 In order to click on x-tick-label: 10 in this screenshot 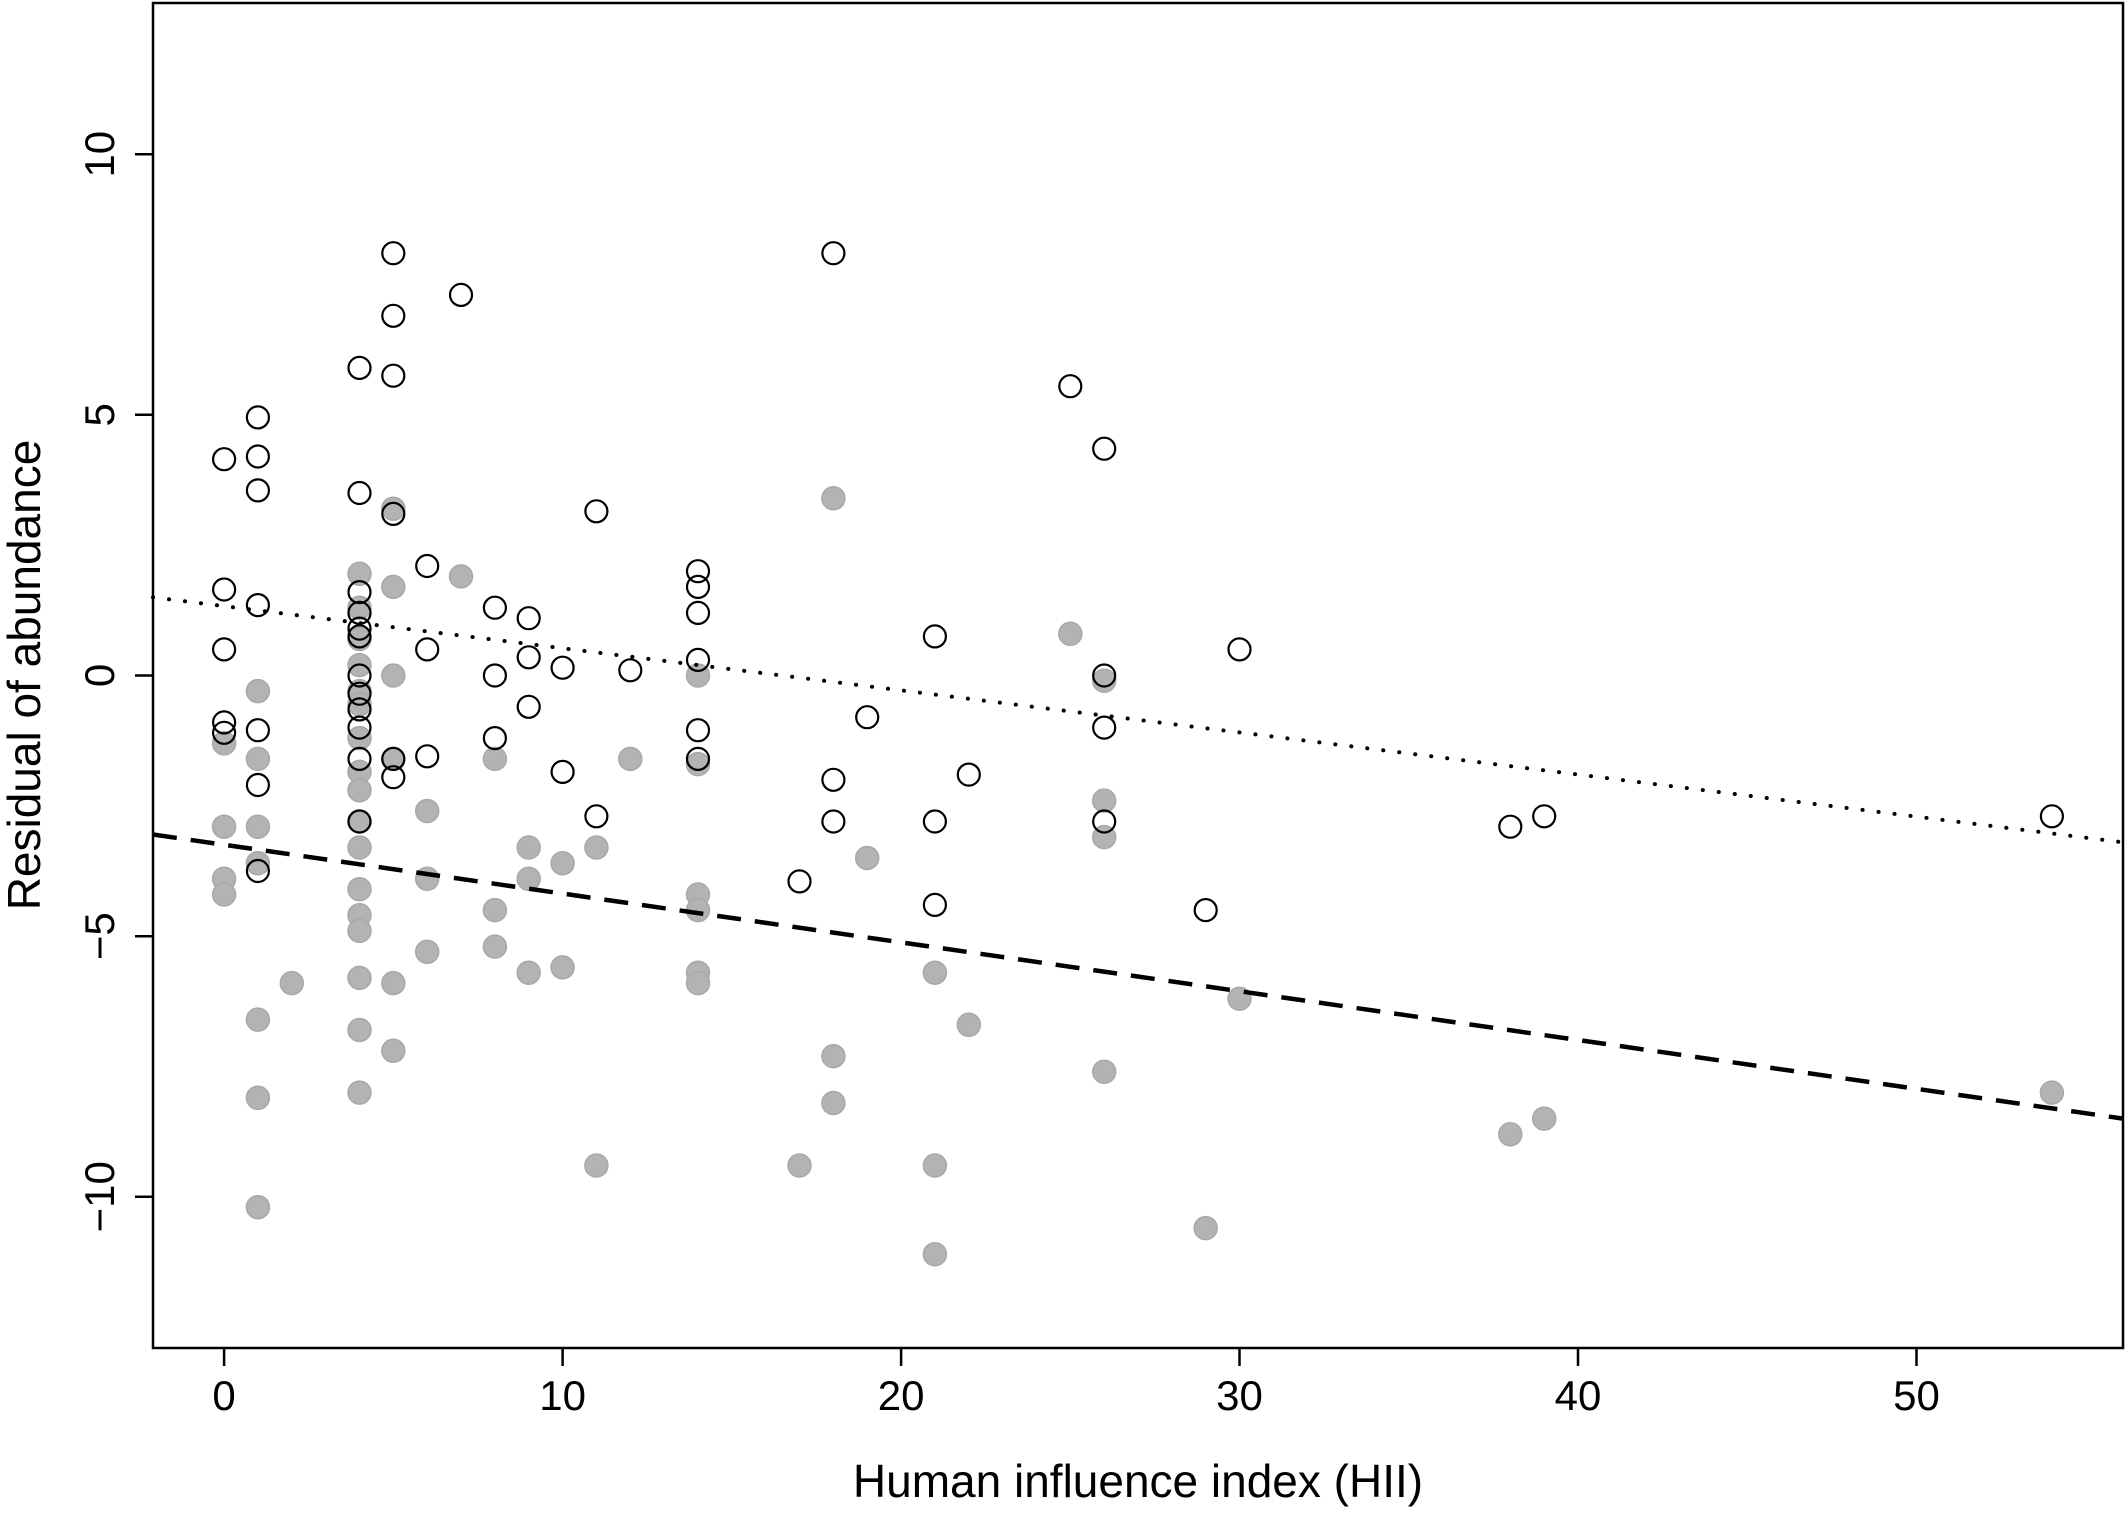, I will do `click(562, 1395)`.